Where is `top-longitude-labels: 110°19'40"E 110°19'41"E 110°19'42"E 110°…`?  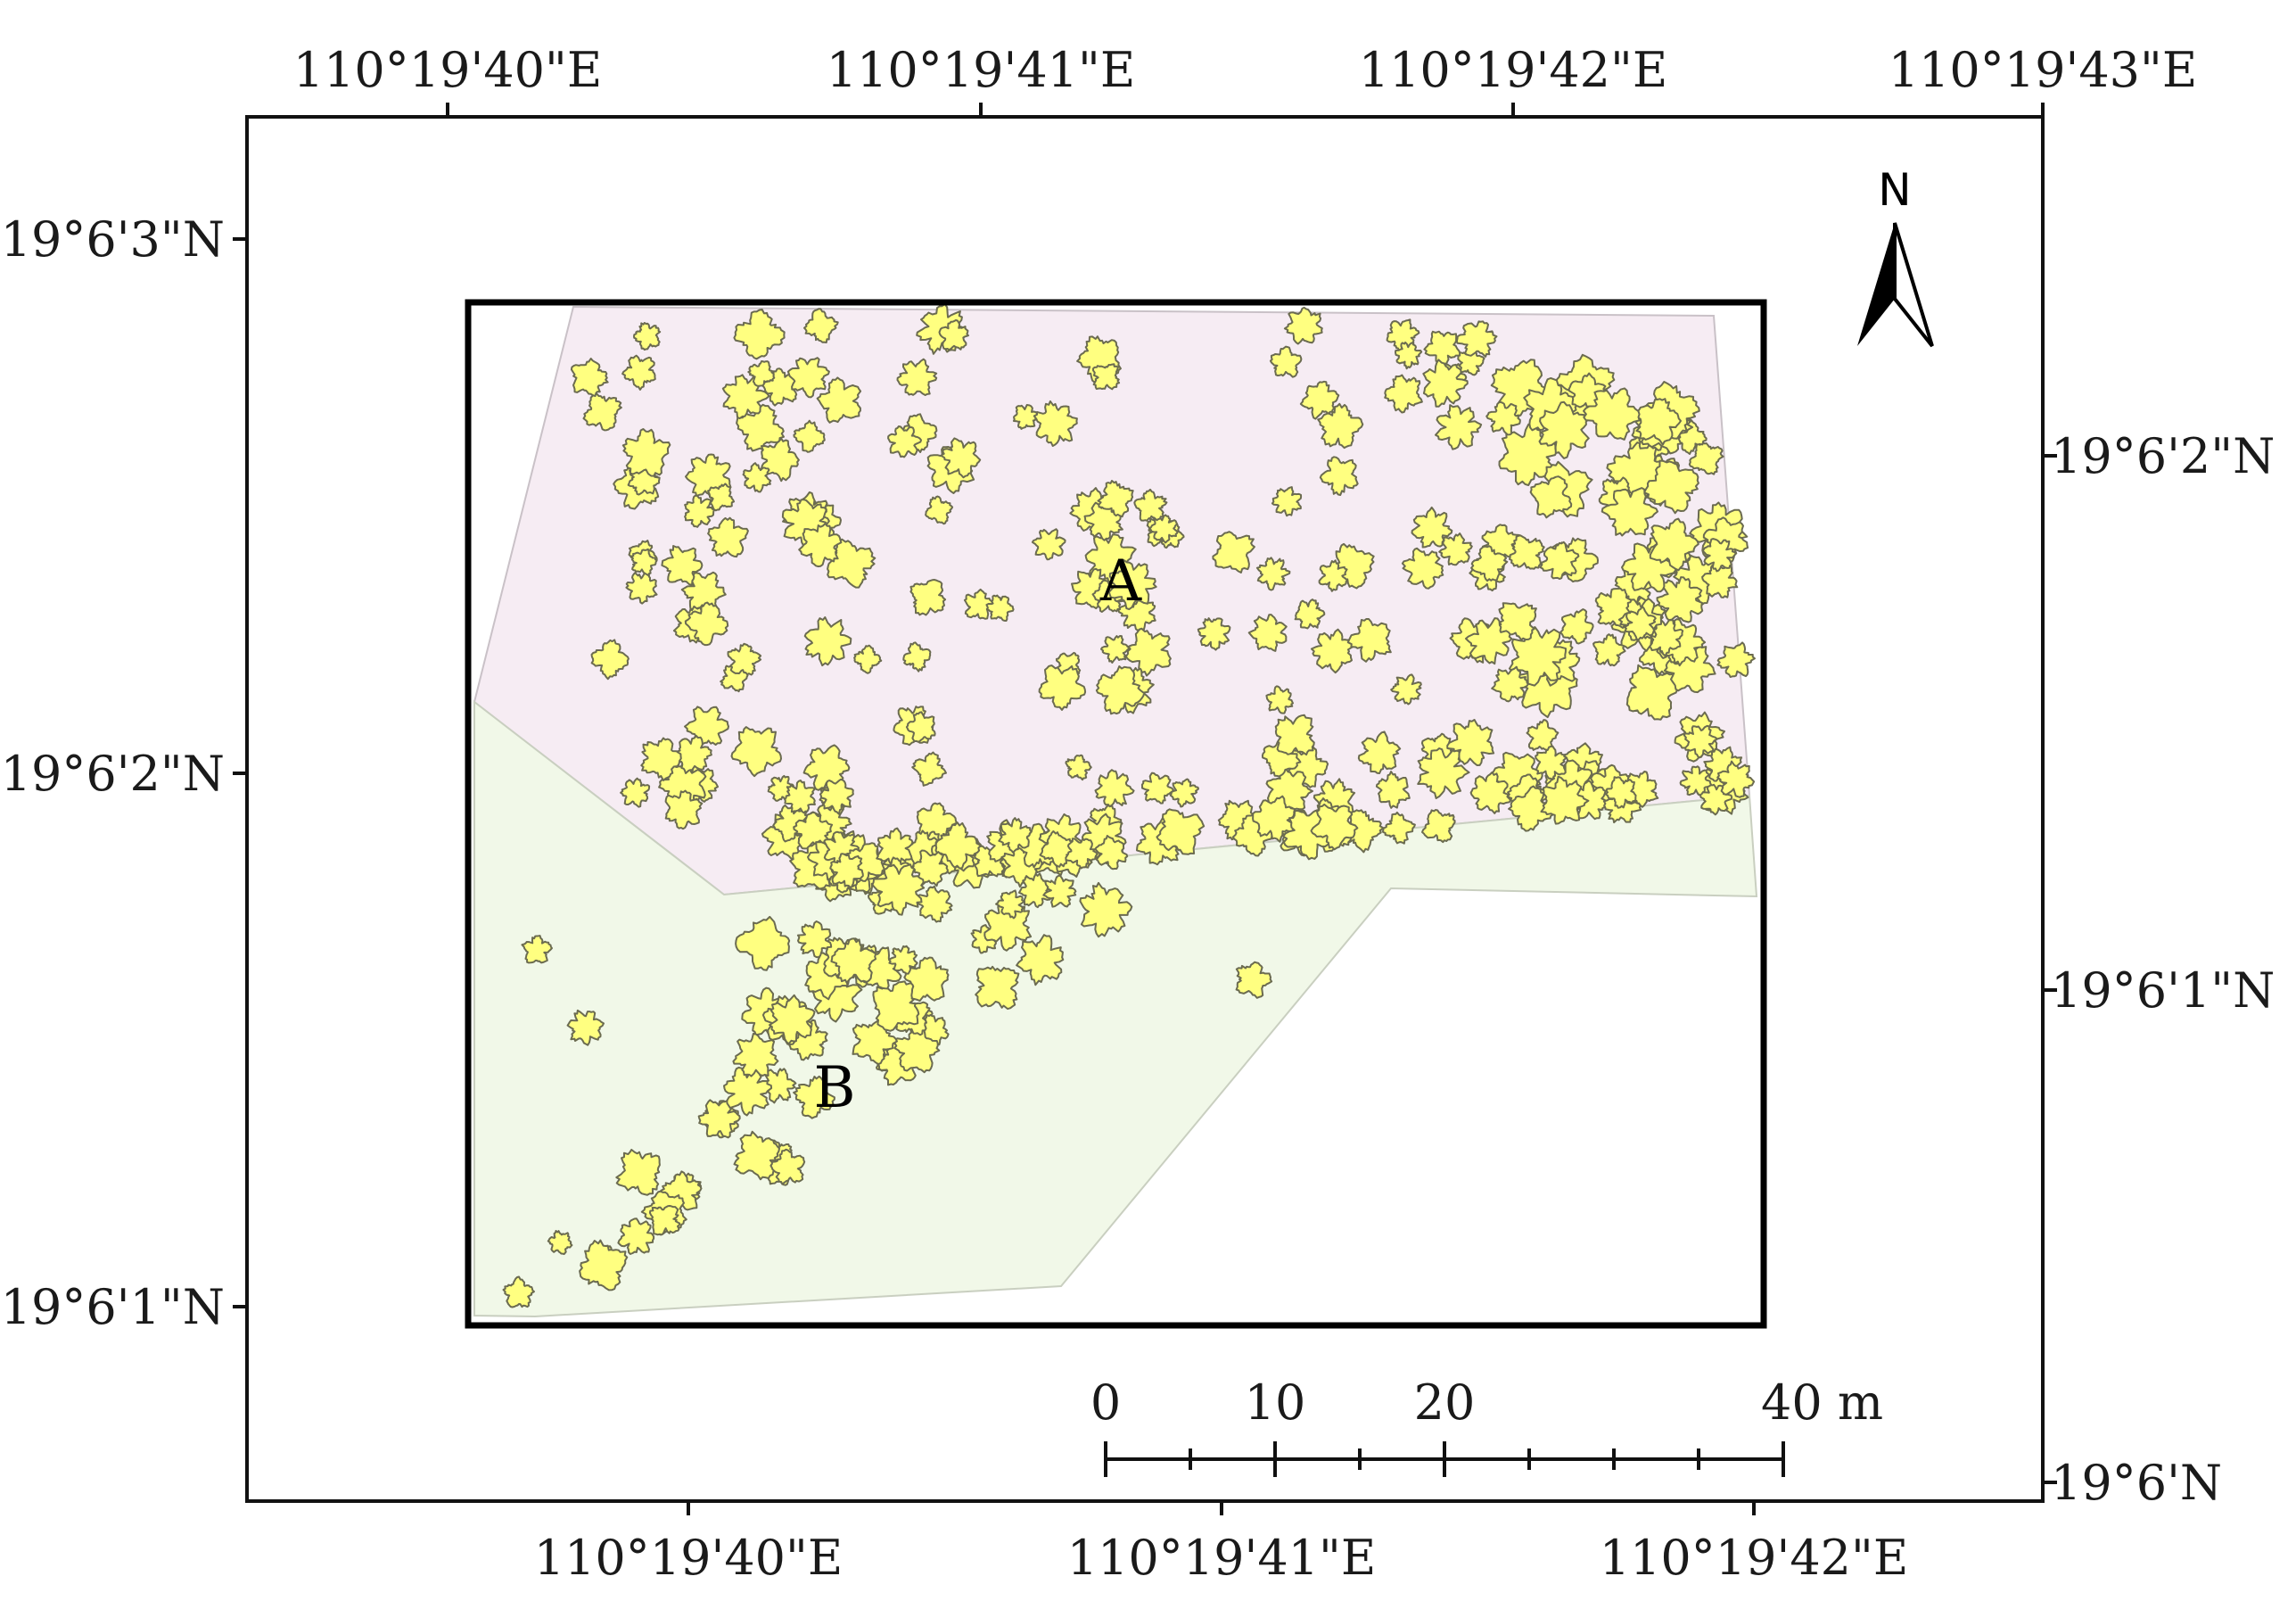
top-longitude-labels: 110°19'40"E 110°19'41"E 110°19'42"E 110°… is located at coordinates (1245, 70).